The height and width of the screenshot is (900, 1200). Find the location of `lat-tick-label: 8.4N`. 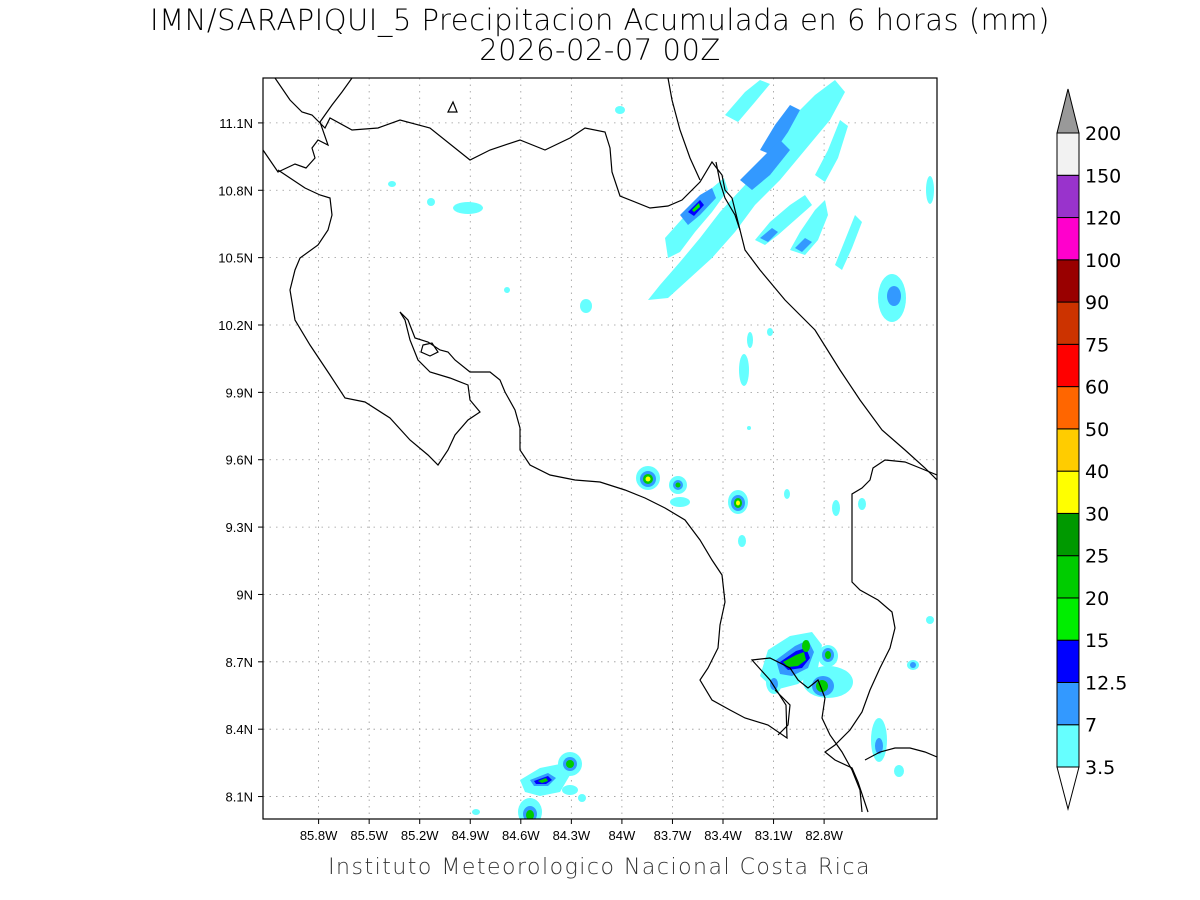

lat-tick-label: 8.4N is located at coordinates (239, 729).